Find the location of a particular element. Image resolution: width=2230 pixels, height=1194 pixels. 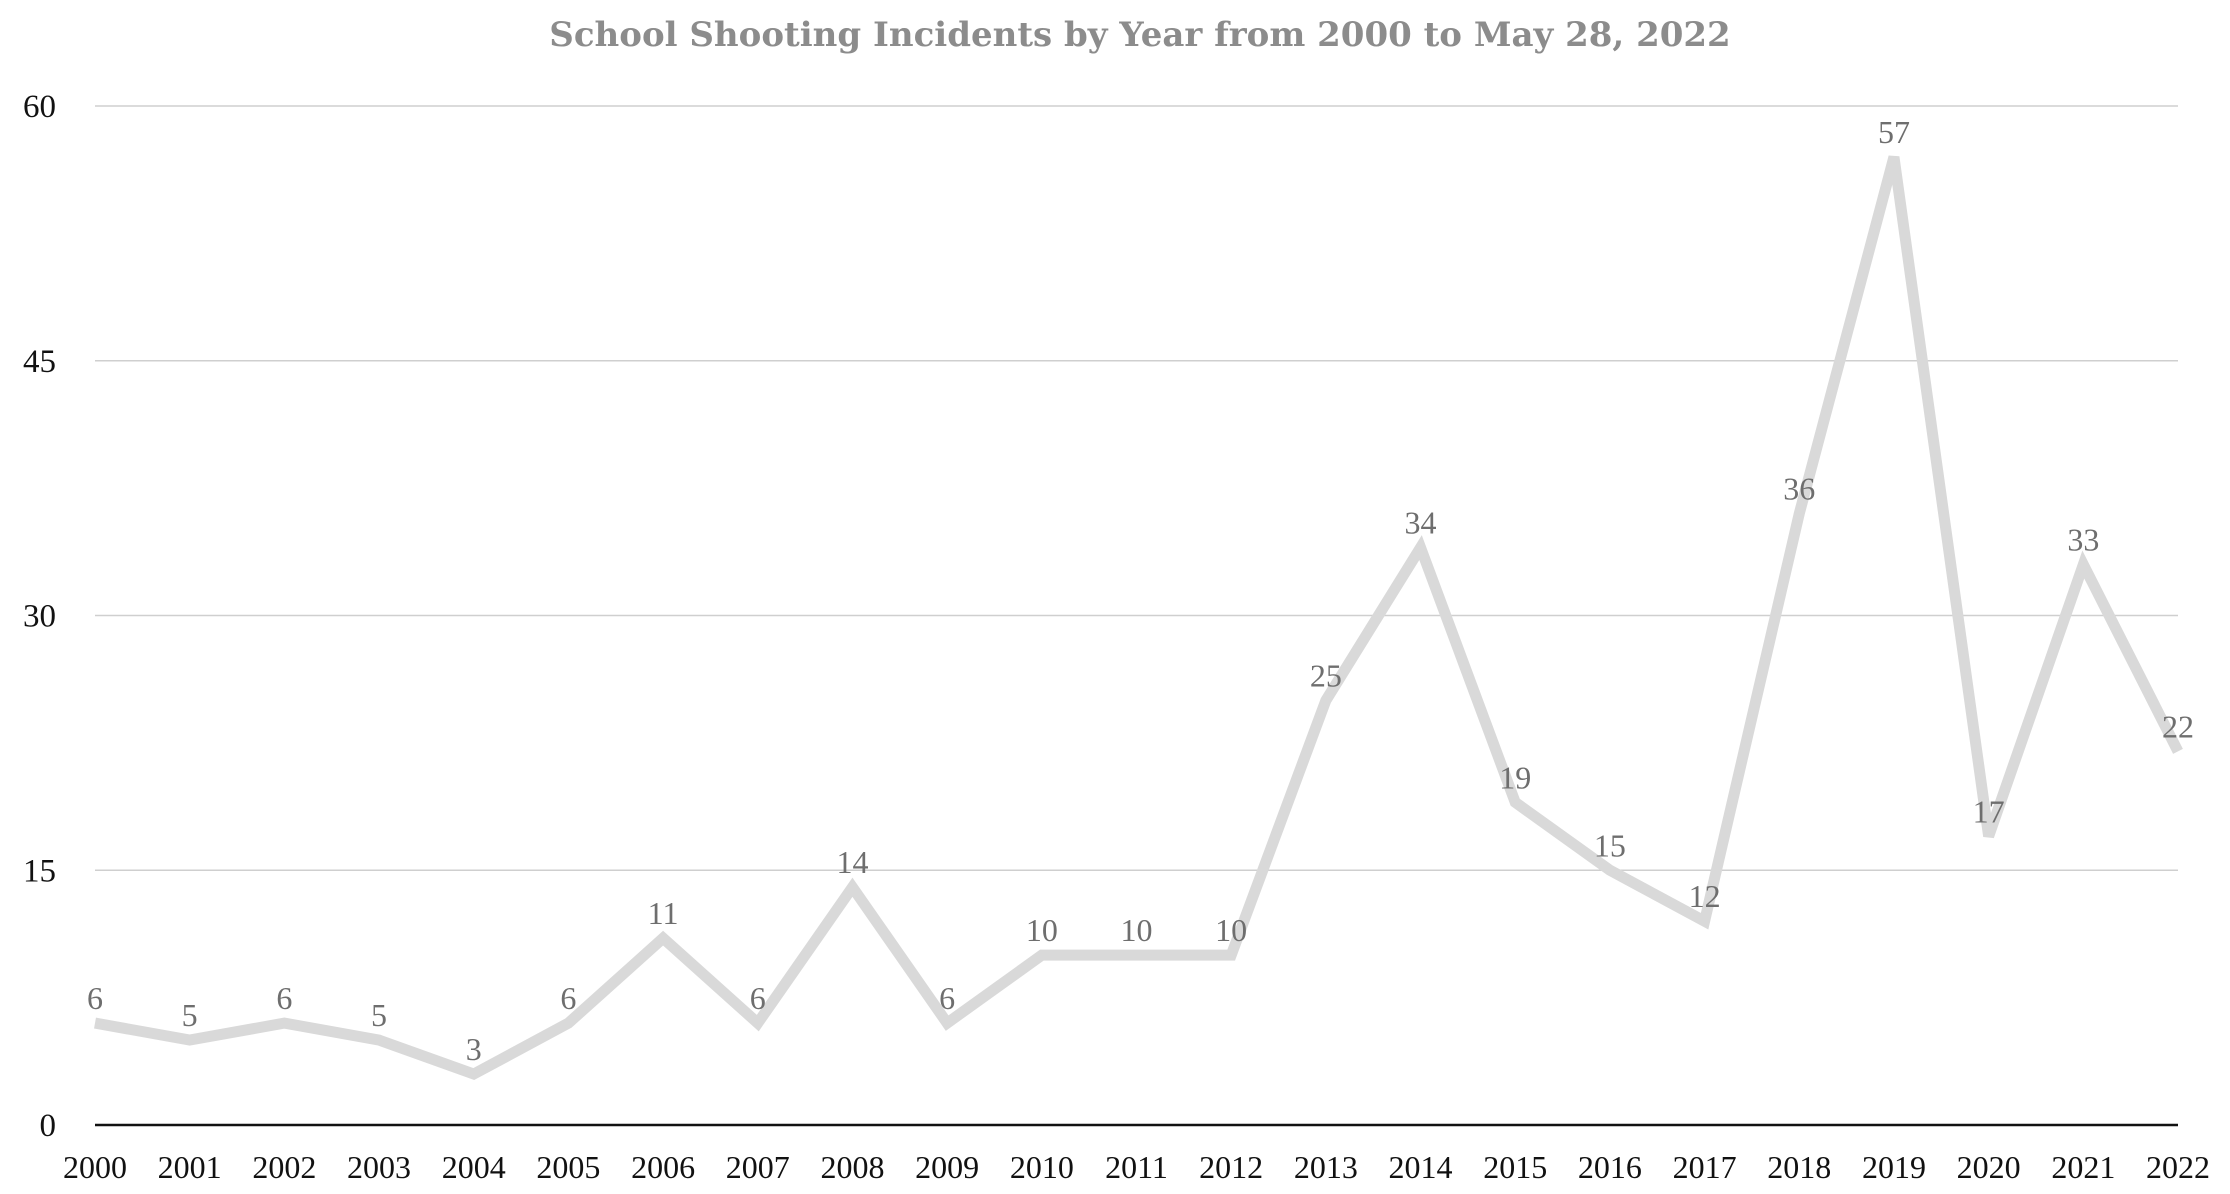

y-tick-label: 30 is located at coordinates (39, 617).